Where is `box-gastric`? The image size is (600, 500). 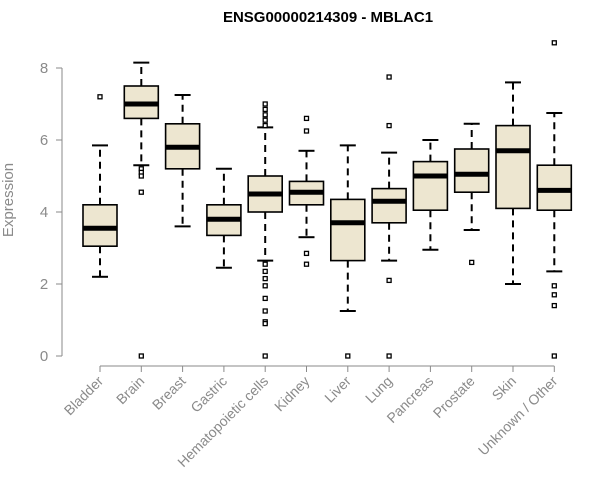 box-gastric is located at coordinates (224, 218).